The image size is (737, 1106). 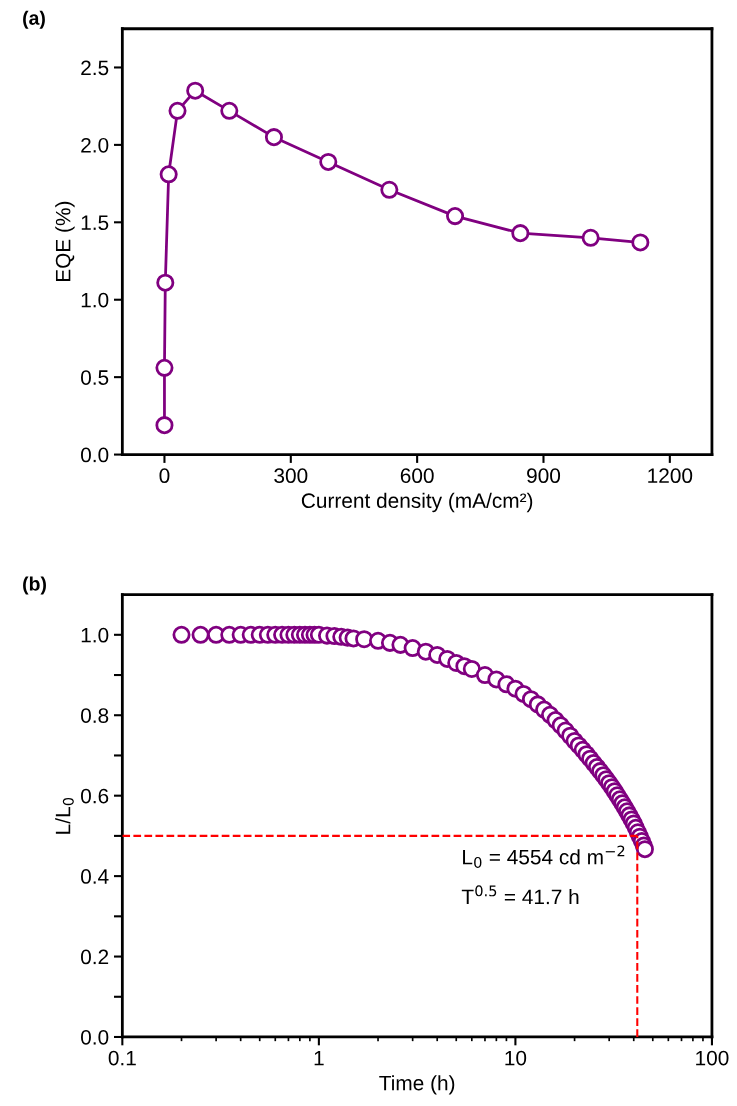 What do you see at coordinates (95, 957) in the screenshot?
I see `y-tick-label: 0.2` at bounding box center [95, 957].